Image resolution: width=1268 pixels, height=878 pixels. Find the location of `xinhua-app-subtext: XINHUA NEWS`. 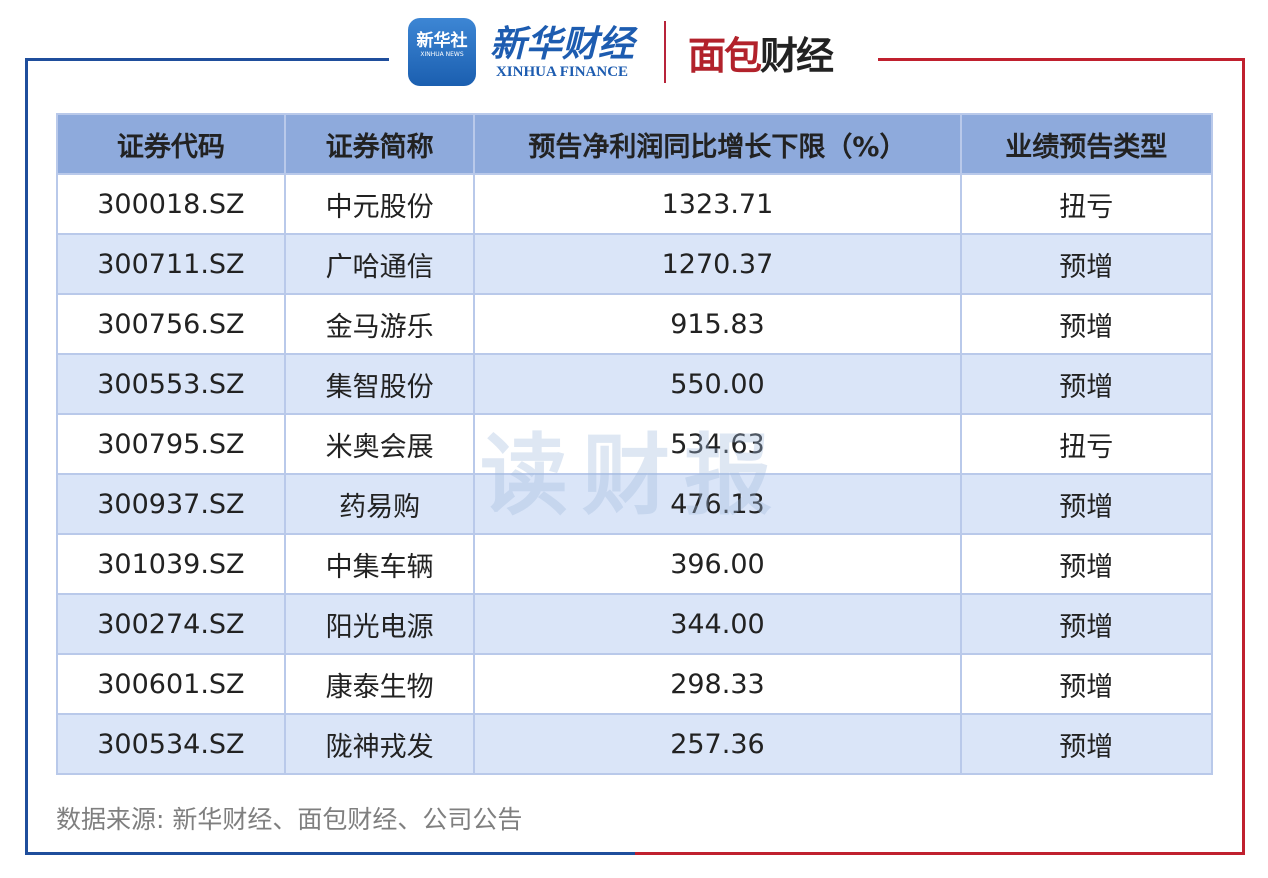

xinhua-app-subtext: XINHUA NEWS is located at coordinates (442, 54).